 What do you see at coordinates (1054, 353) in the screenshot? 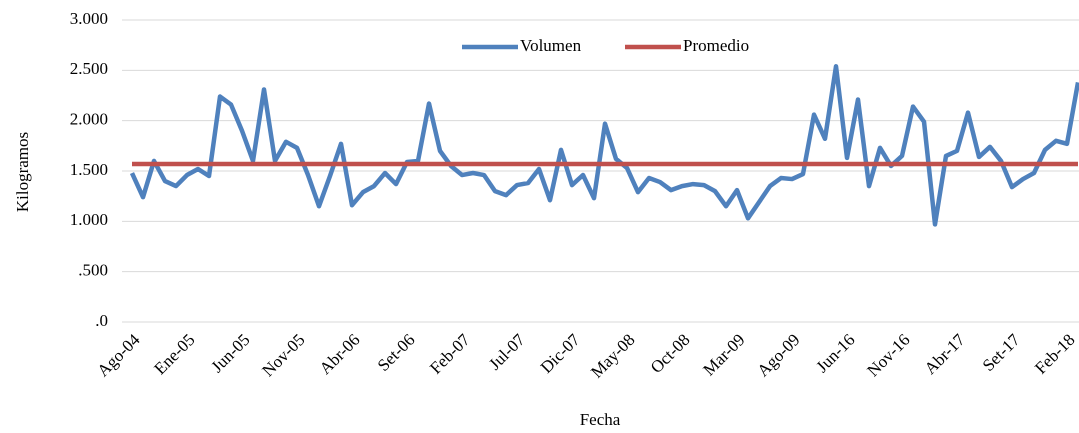
I see `x-tick-label: Feb-18` at bounding box center [1054, 353].